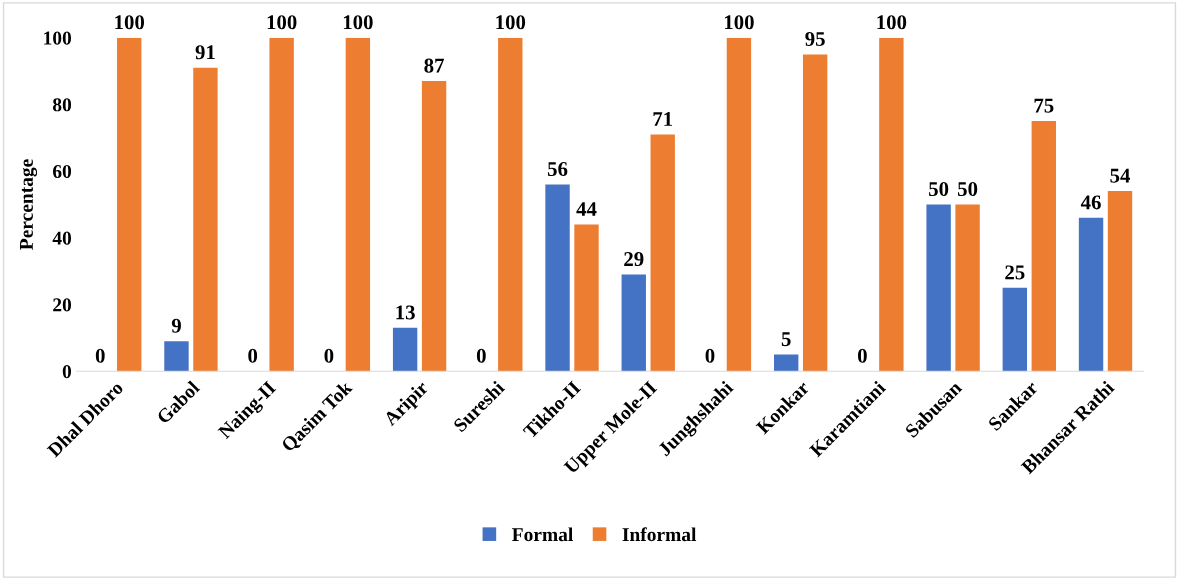 This screenshot has width=1179, height=580. Describe the element at coordinates (542, 534) in the screenshot. I see `legend-label: Formal` at that location.